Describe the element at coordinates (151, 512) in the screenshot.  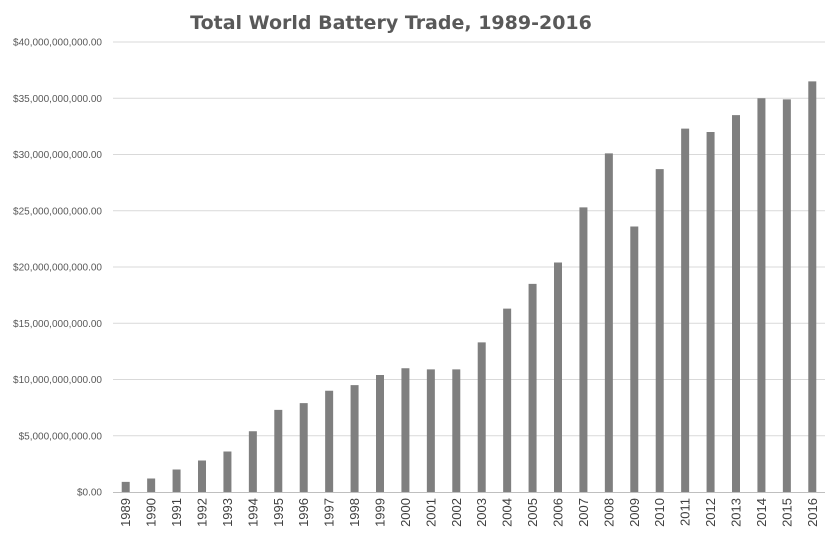
I see `x-tick-label: 1990` at that location.